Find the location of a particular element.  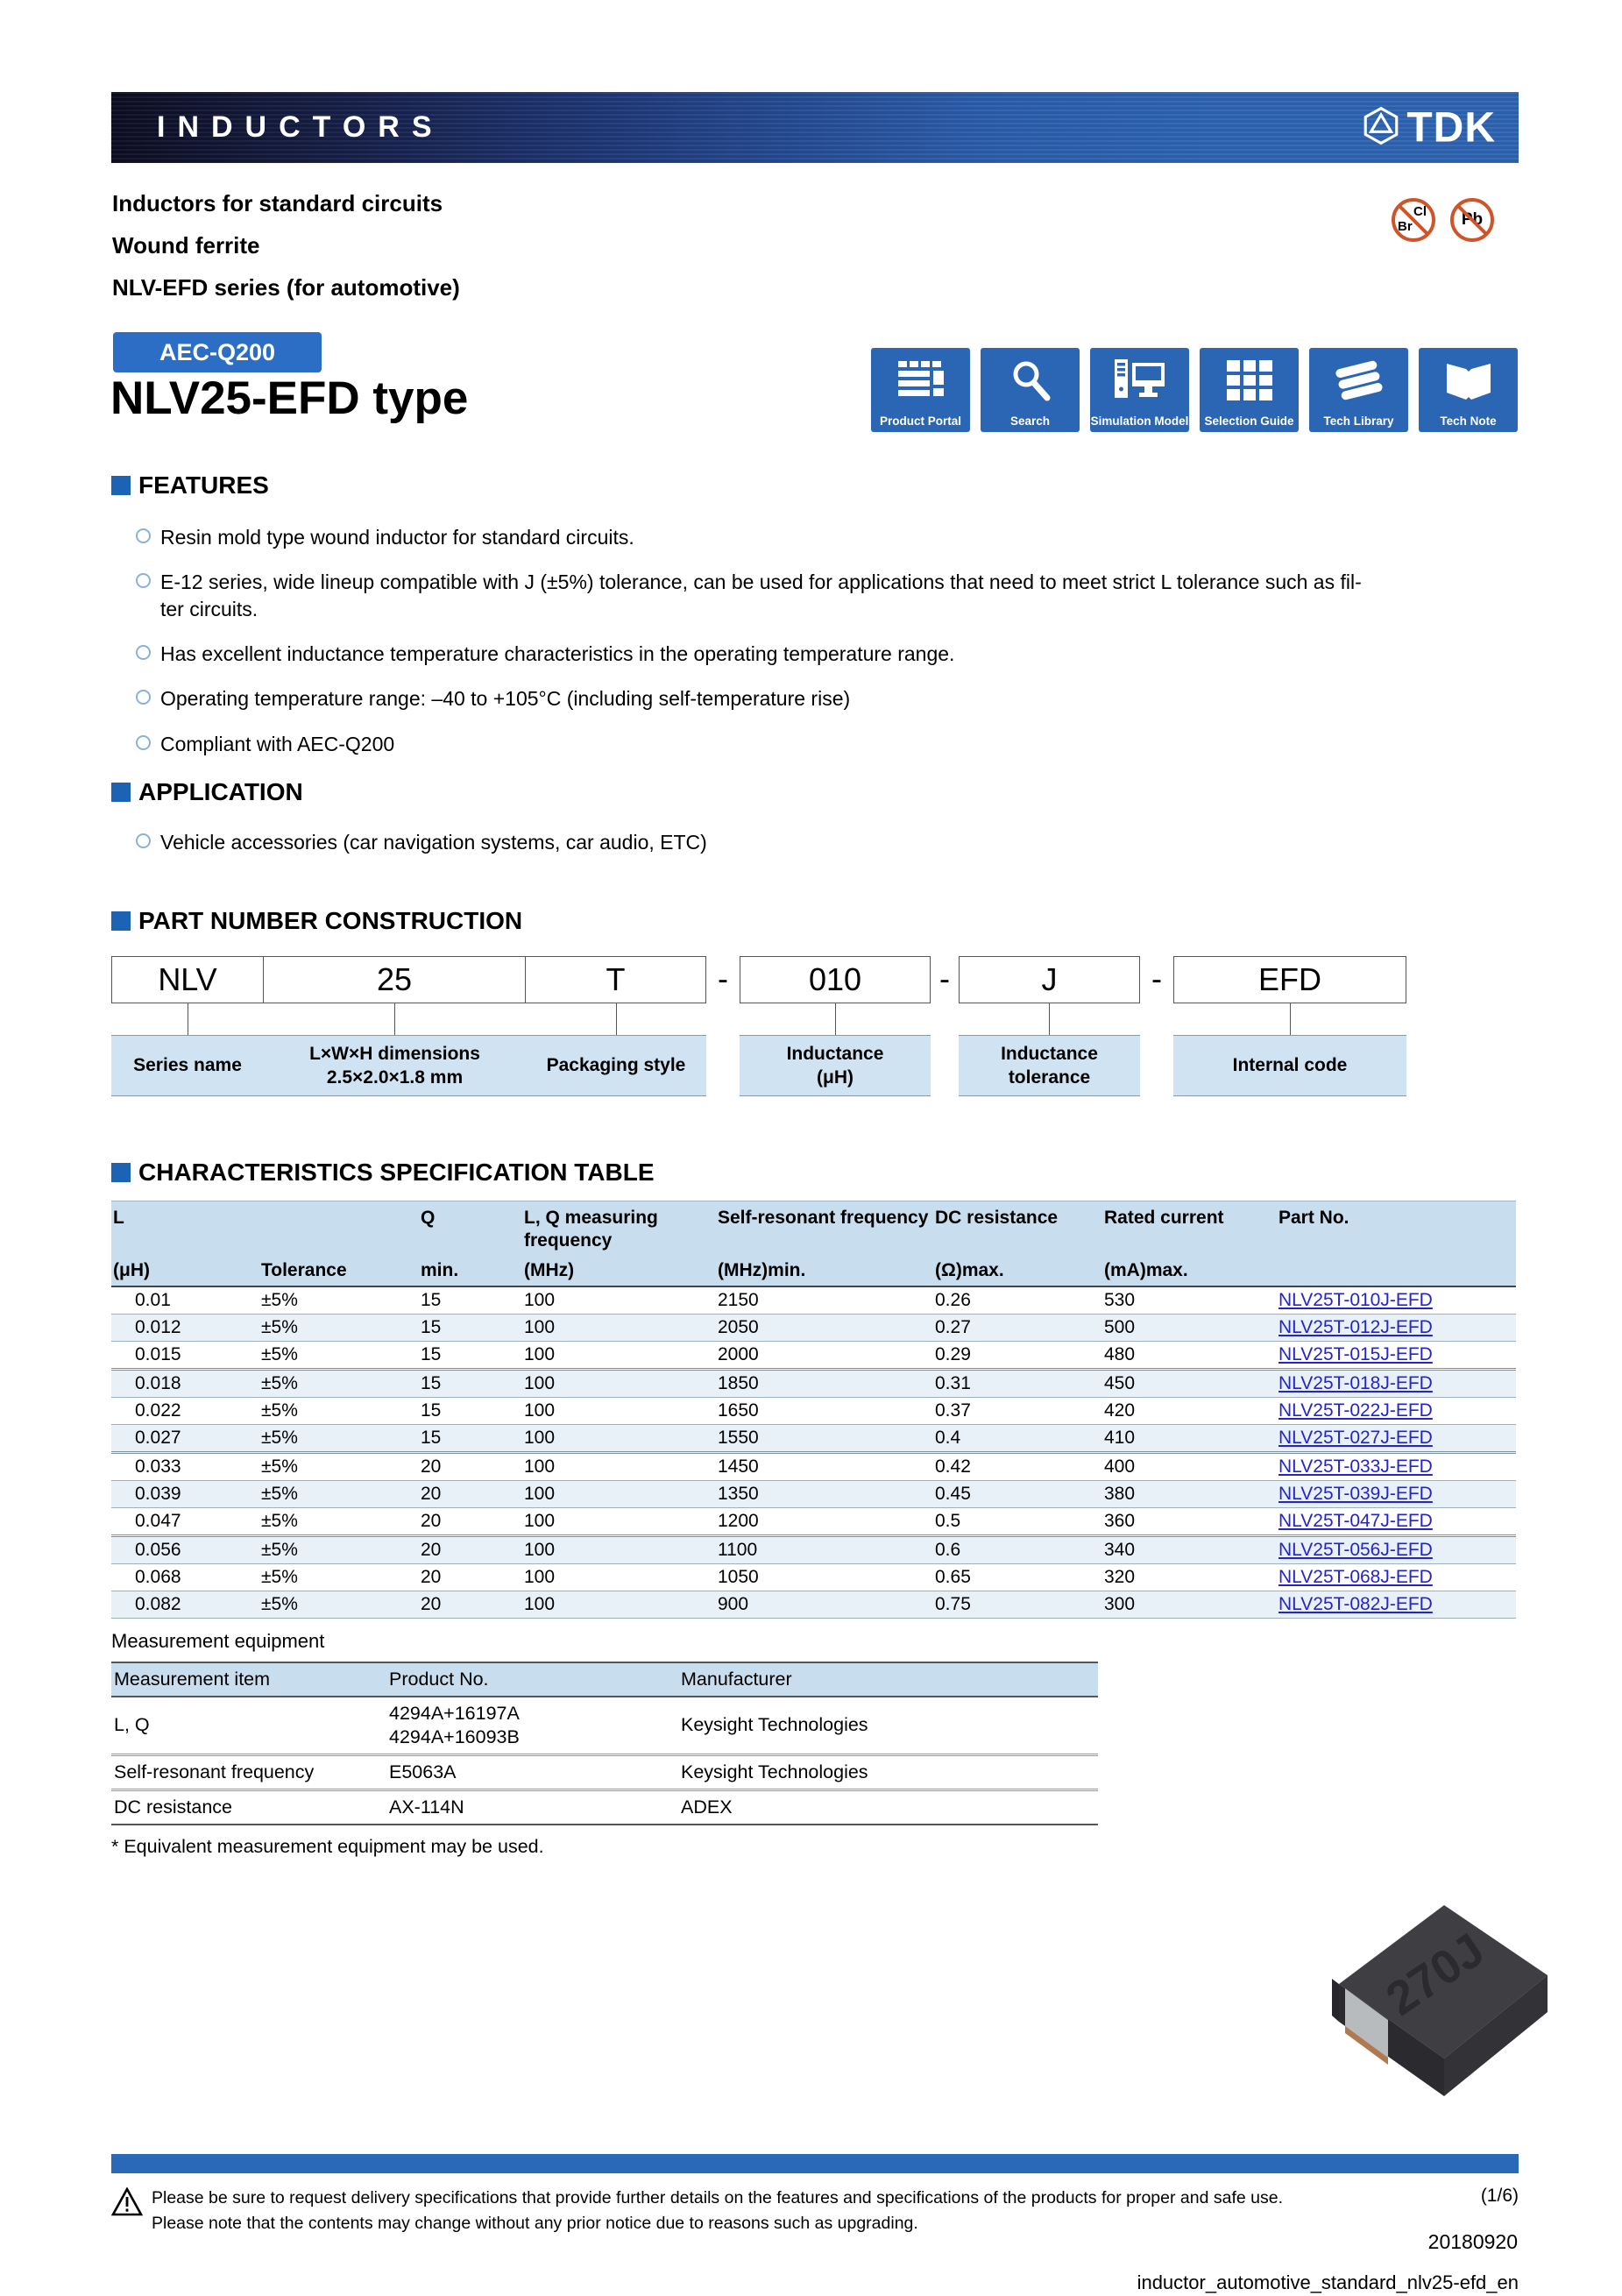

part-number-link: NLV25T-010J-EFD is located at coordinates (1355, 1300).